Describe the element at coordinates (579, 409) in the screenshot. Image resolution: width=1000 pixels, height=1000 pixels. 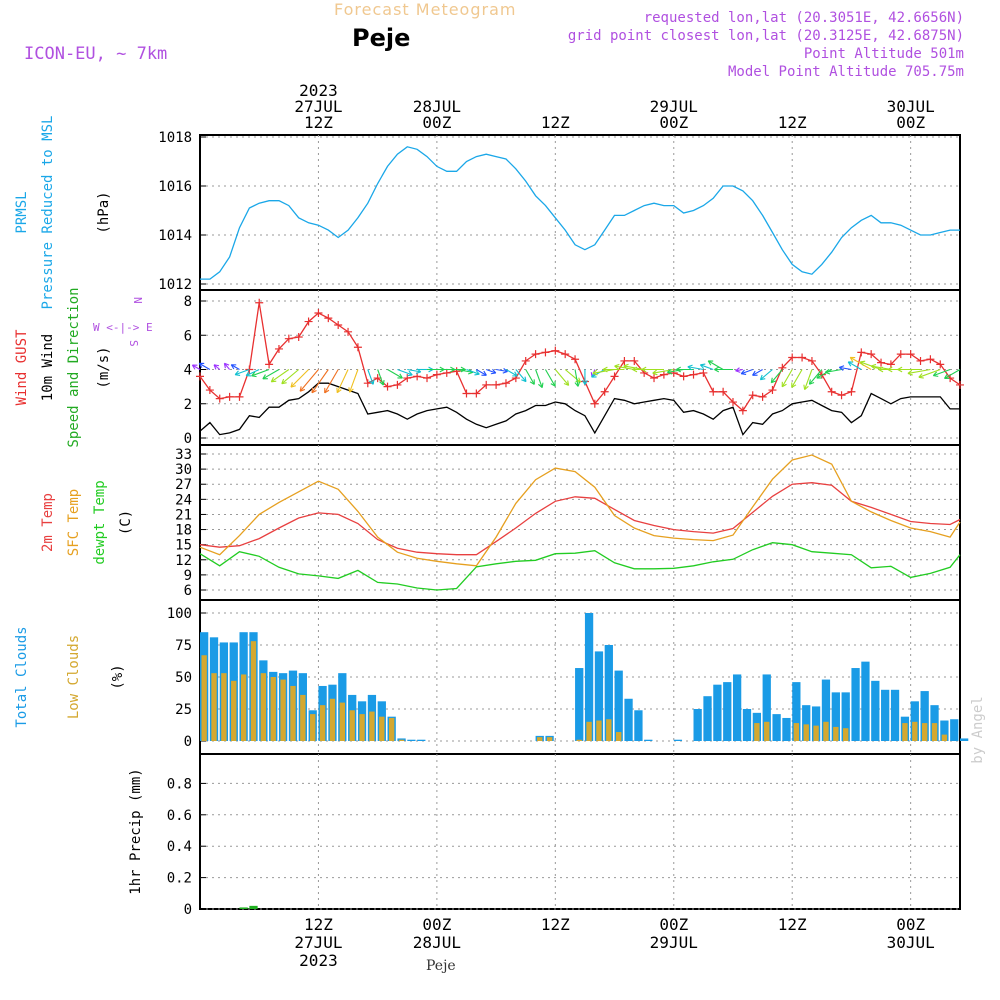
I see `wind-series-line` at that location.